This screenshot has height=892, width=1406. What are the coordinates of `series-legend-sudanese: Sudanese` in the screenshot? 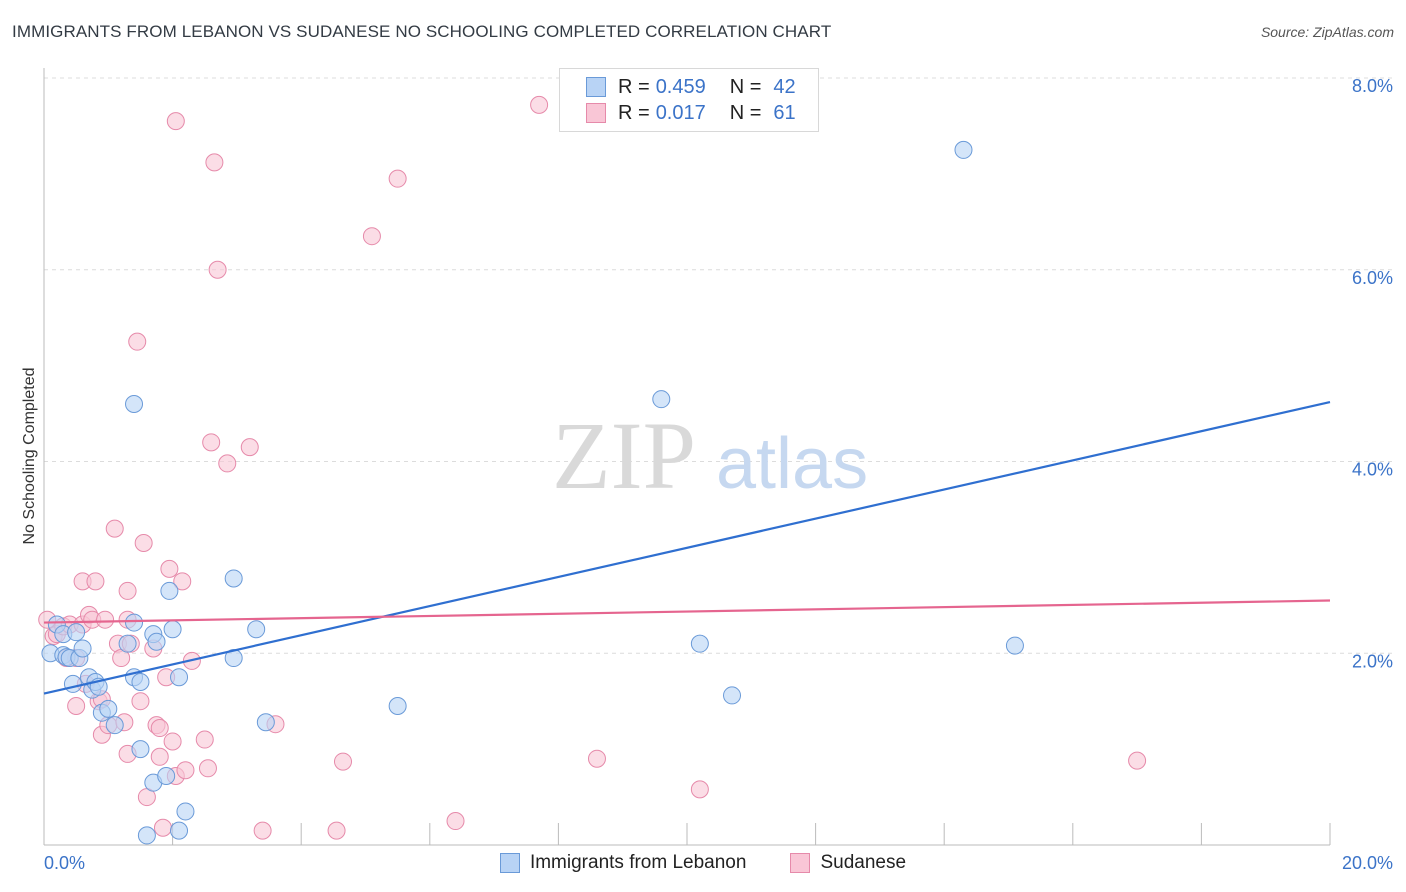 It's located at (848, 863).